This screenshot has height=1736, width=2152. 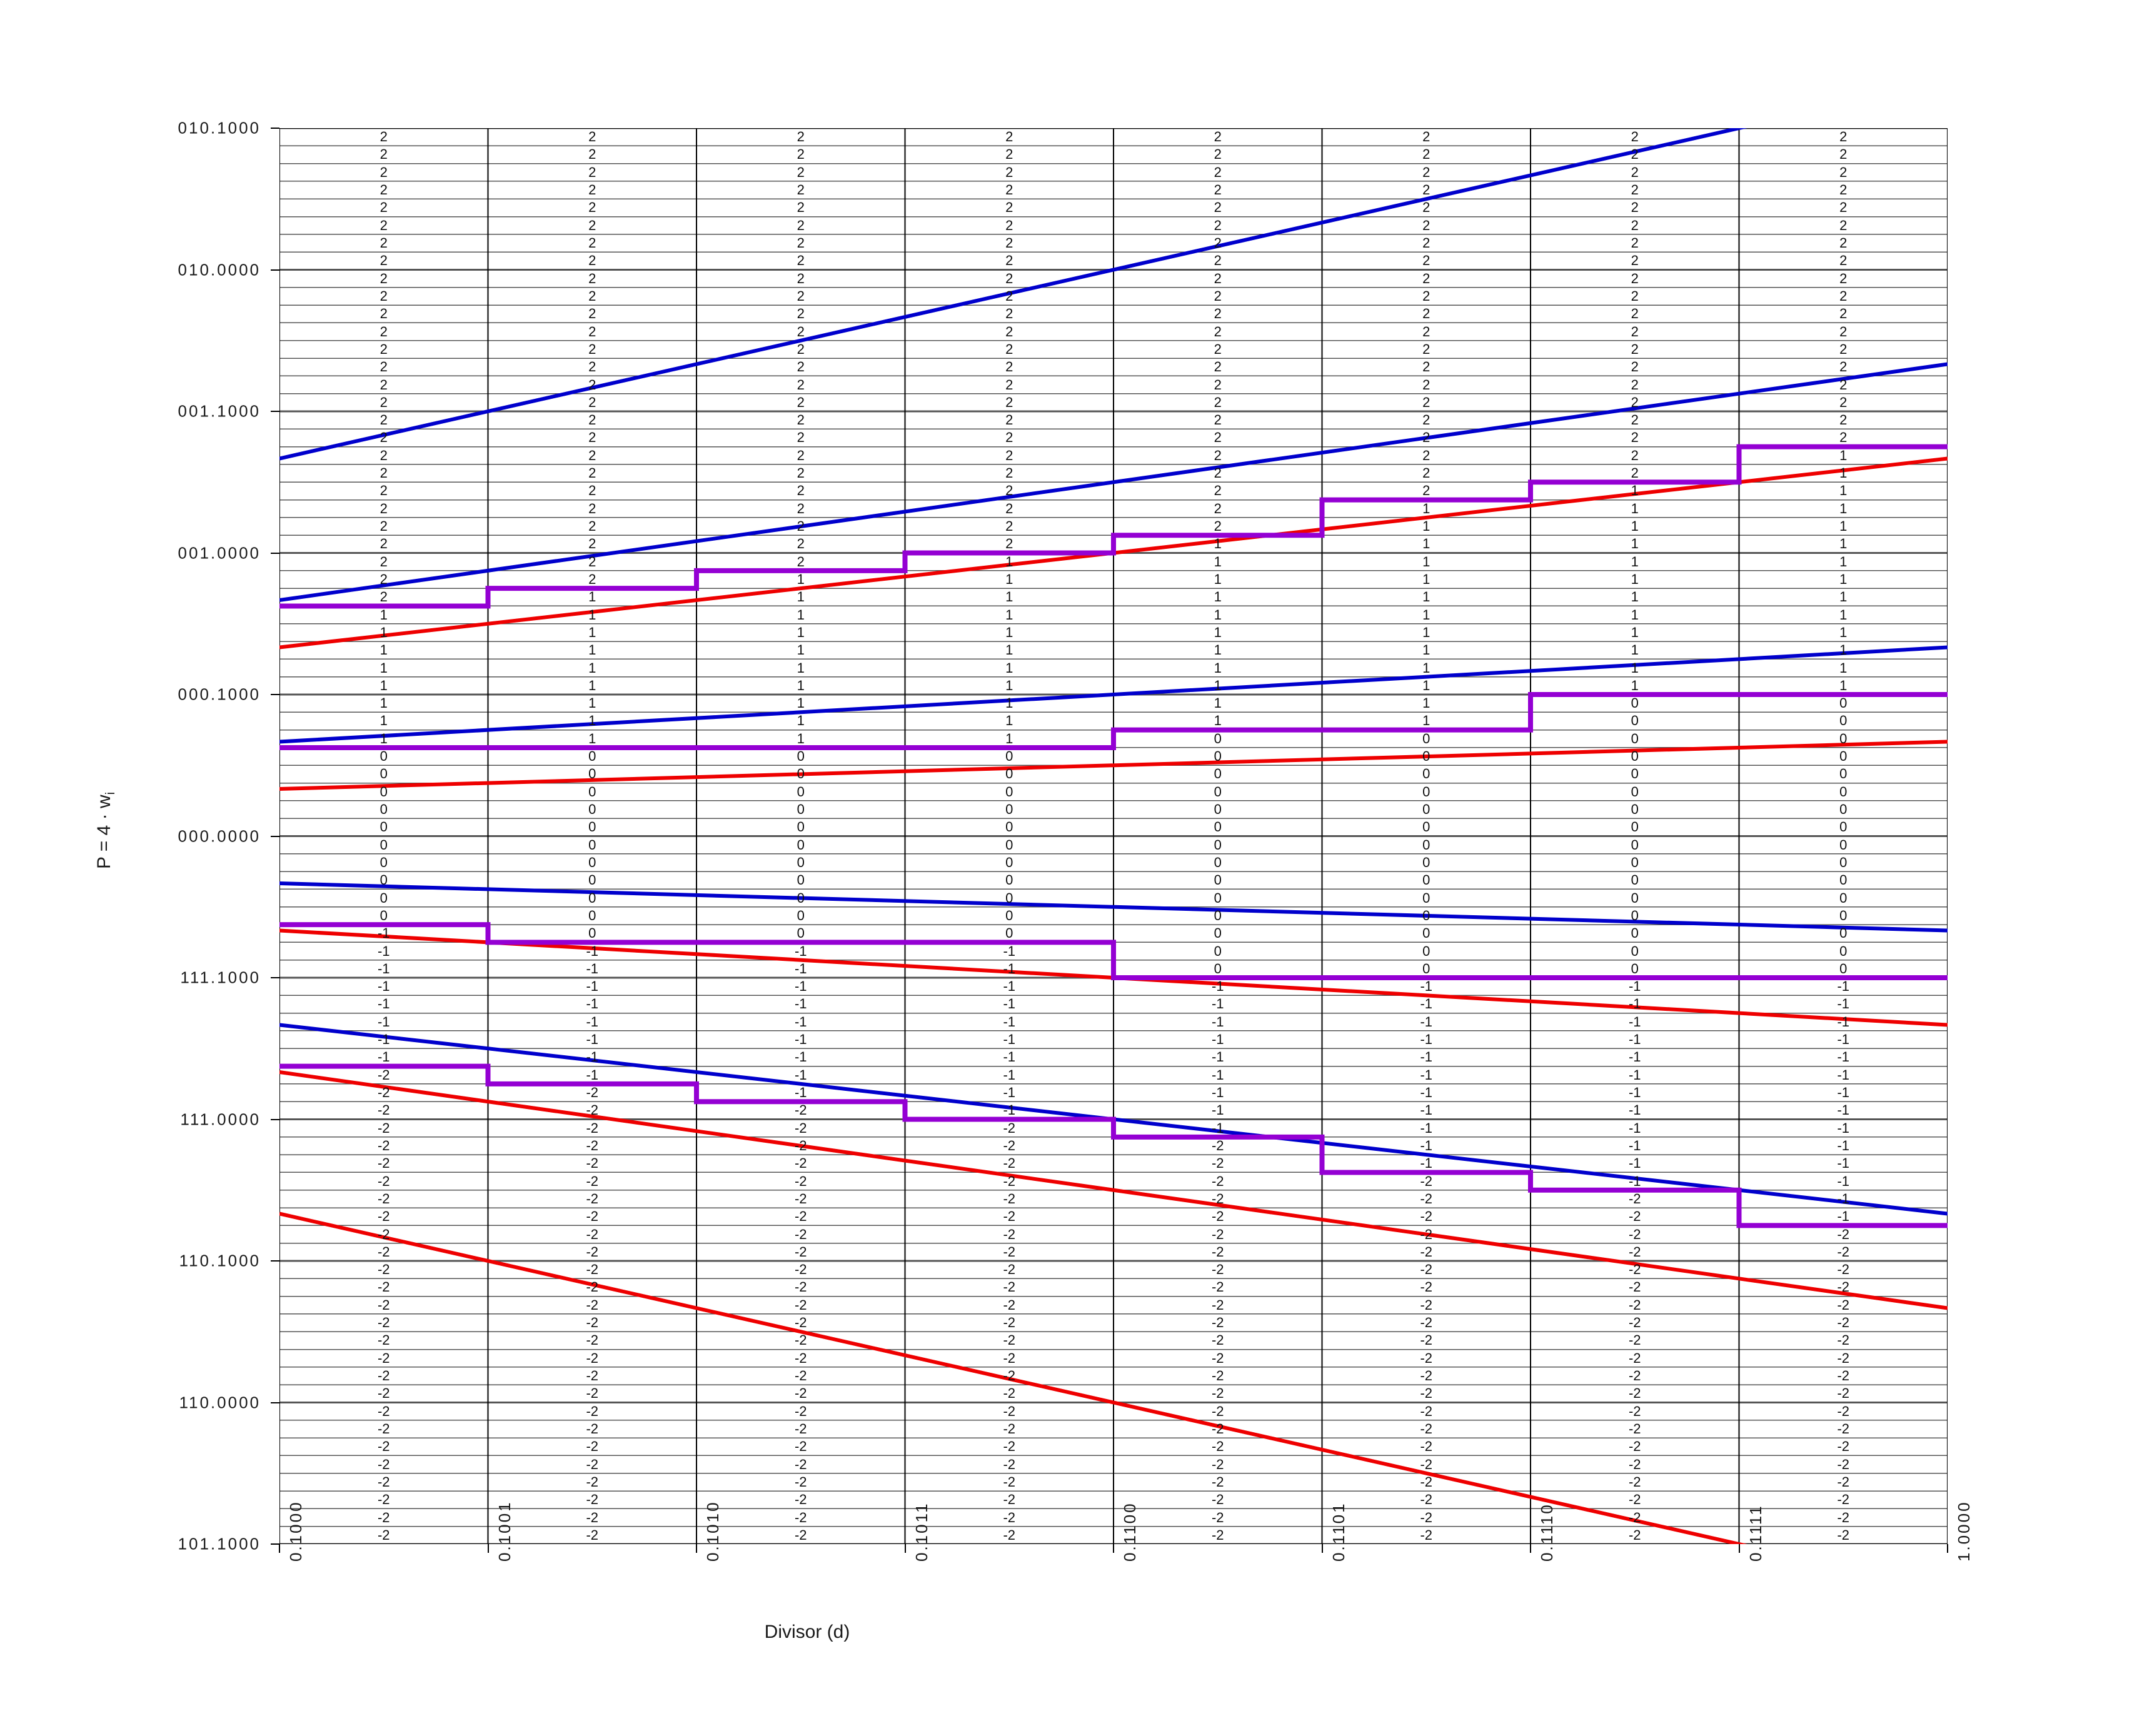 I want to click on y-tick-label: 101.1000, so click(x=219, y=1543).